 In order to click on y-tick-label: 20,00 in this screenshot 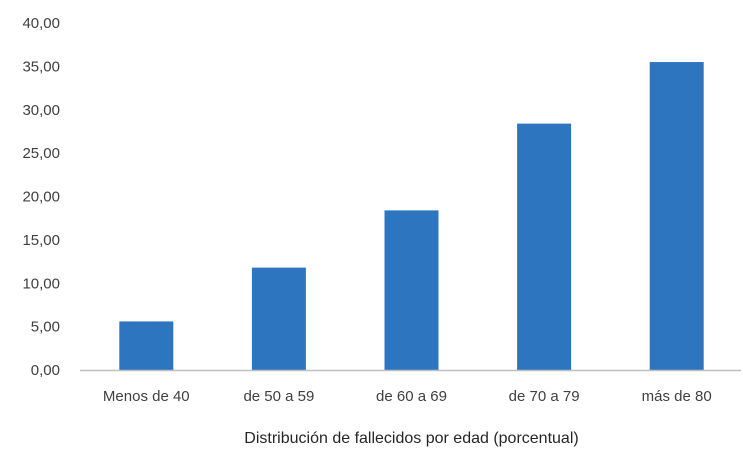, I will do `click(41, 197)`.